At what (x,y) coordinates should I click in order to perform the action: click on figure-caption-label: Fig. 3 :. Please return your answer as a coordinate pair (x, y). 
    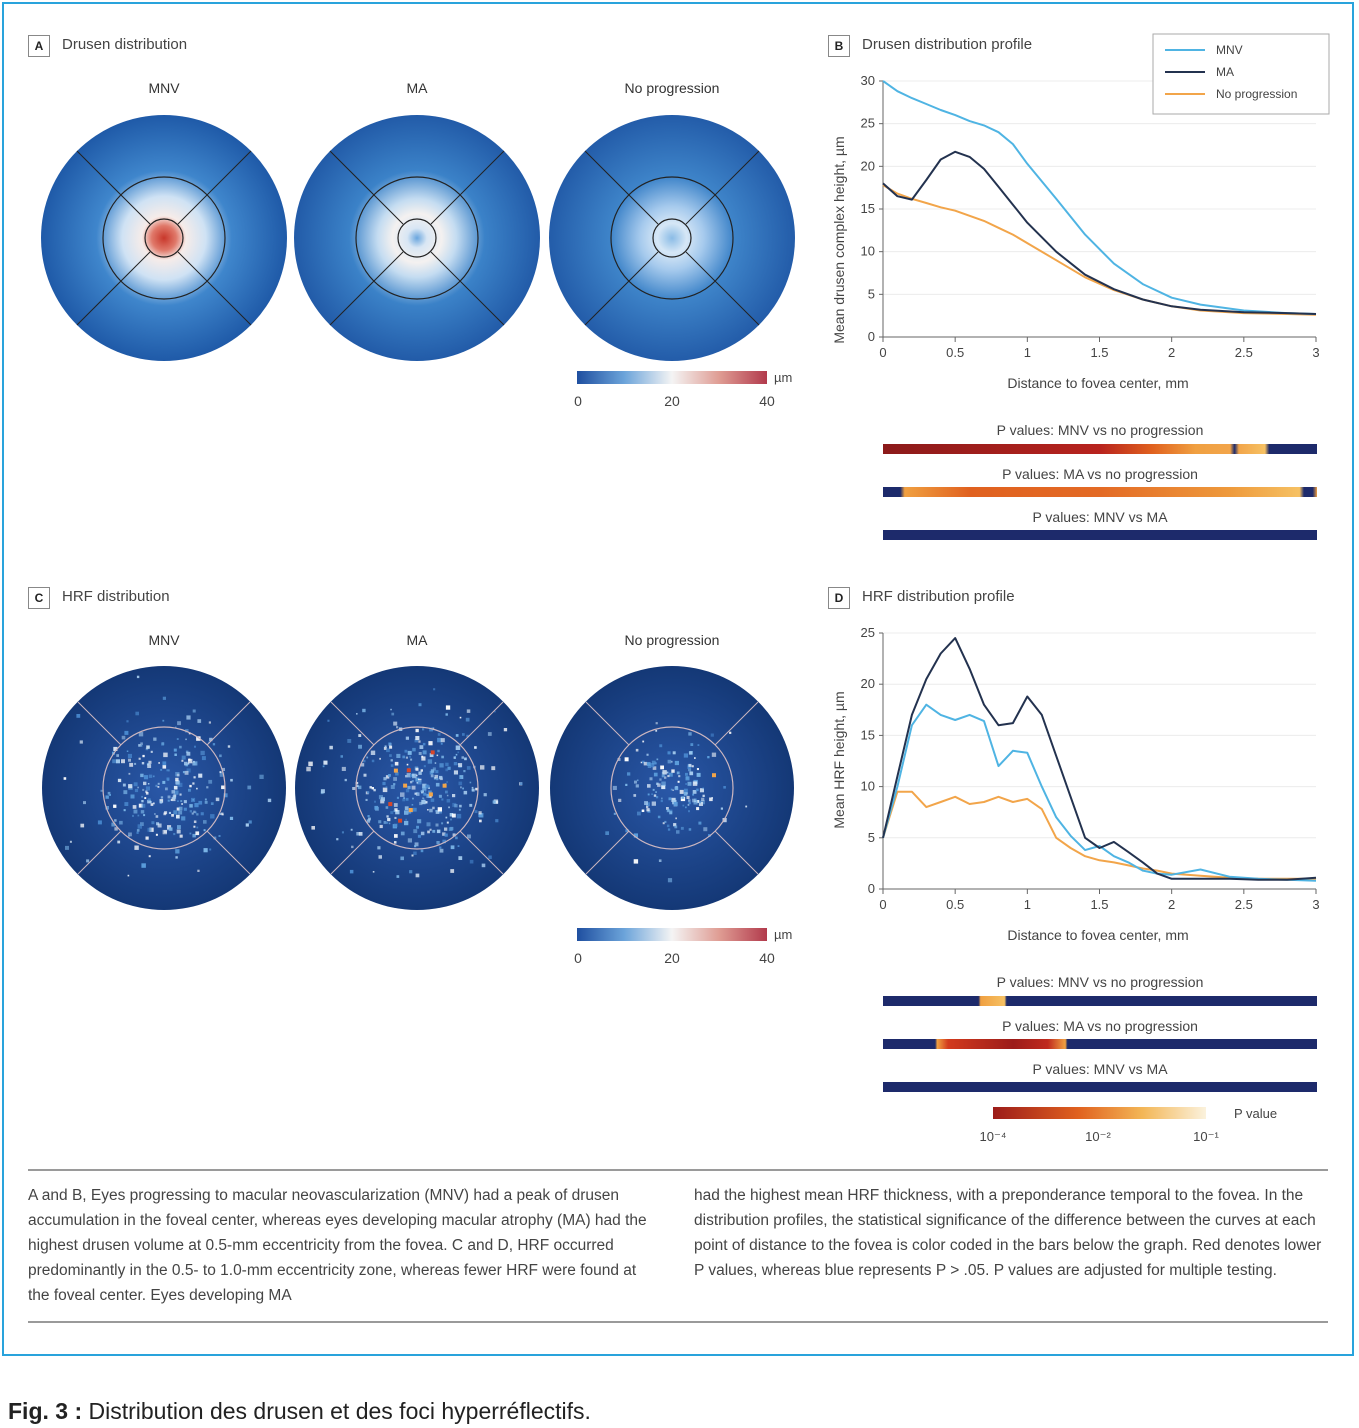
    Looking at the image, I should click on (45, 1411).